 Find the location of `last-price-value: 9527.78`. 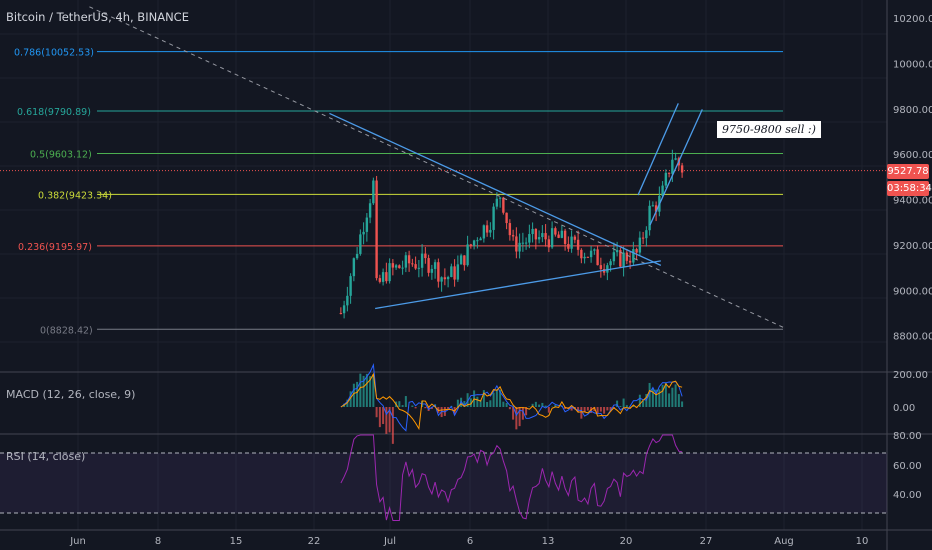

last-price-value: 9527.78 is located at coordinates (908, 171).